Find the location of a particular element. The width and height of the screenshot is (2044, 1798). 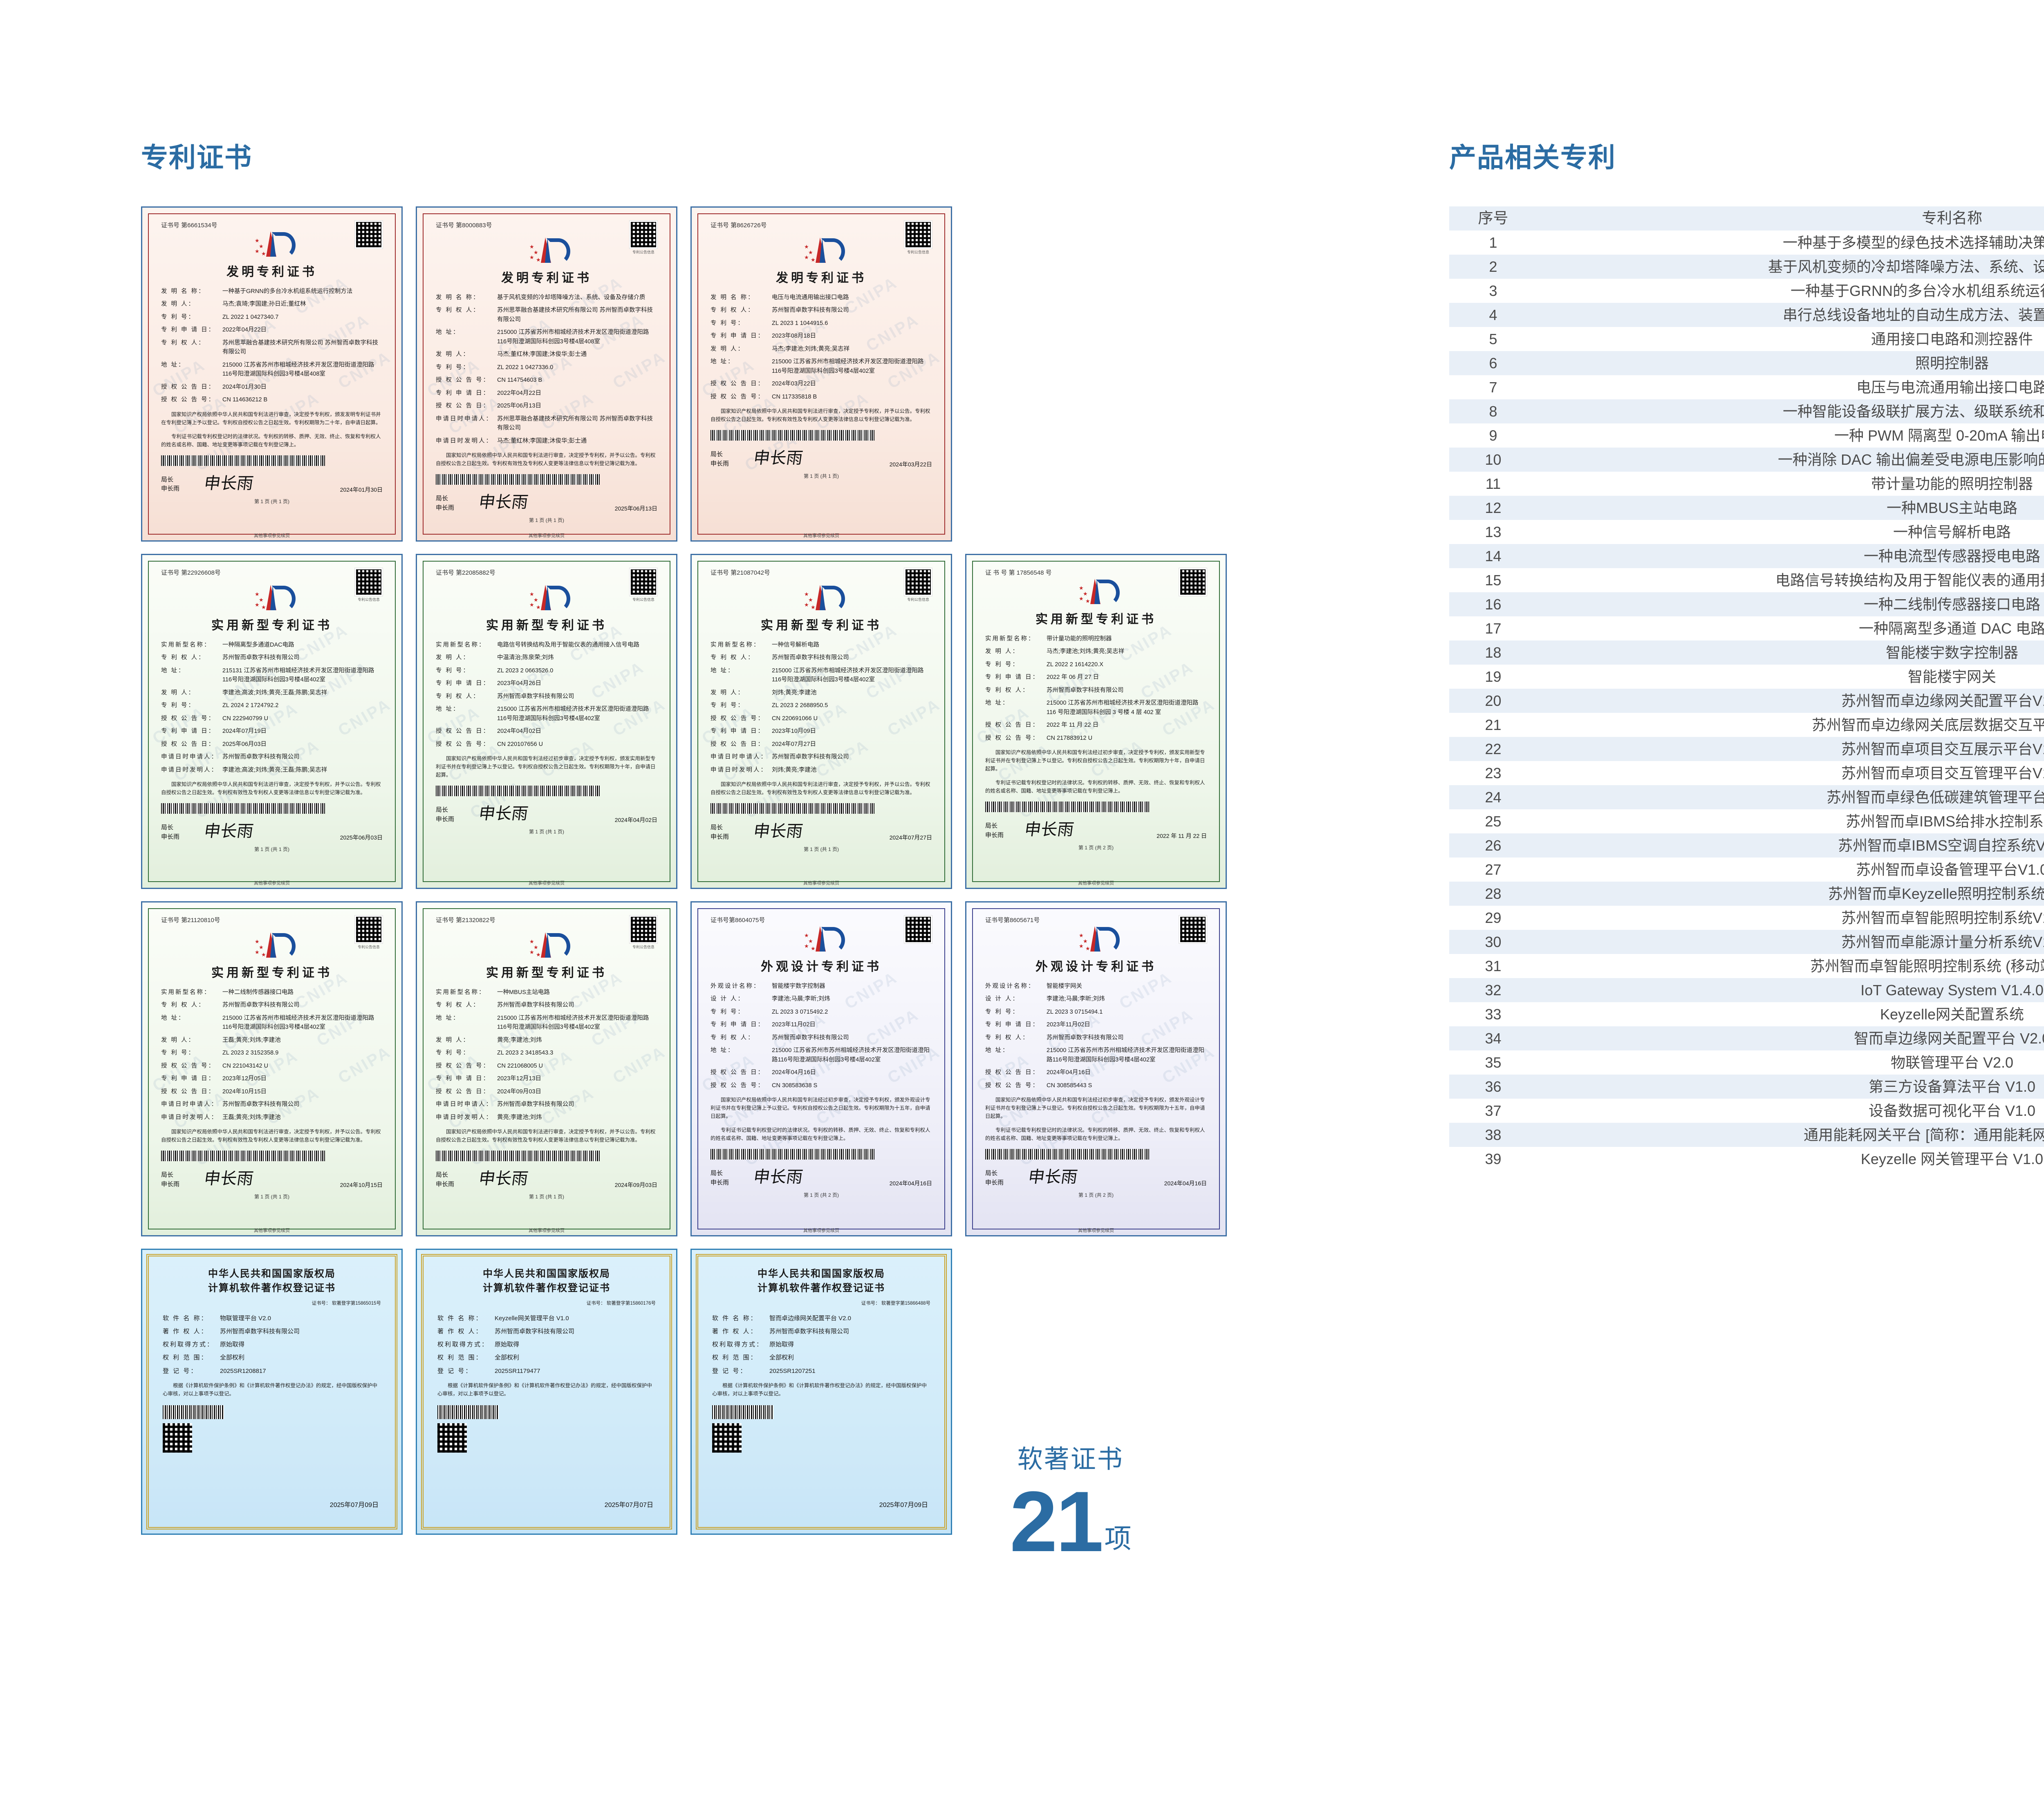

cert-field-value: 一种信号解析电路 is located at coordinates (796, 645).